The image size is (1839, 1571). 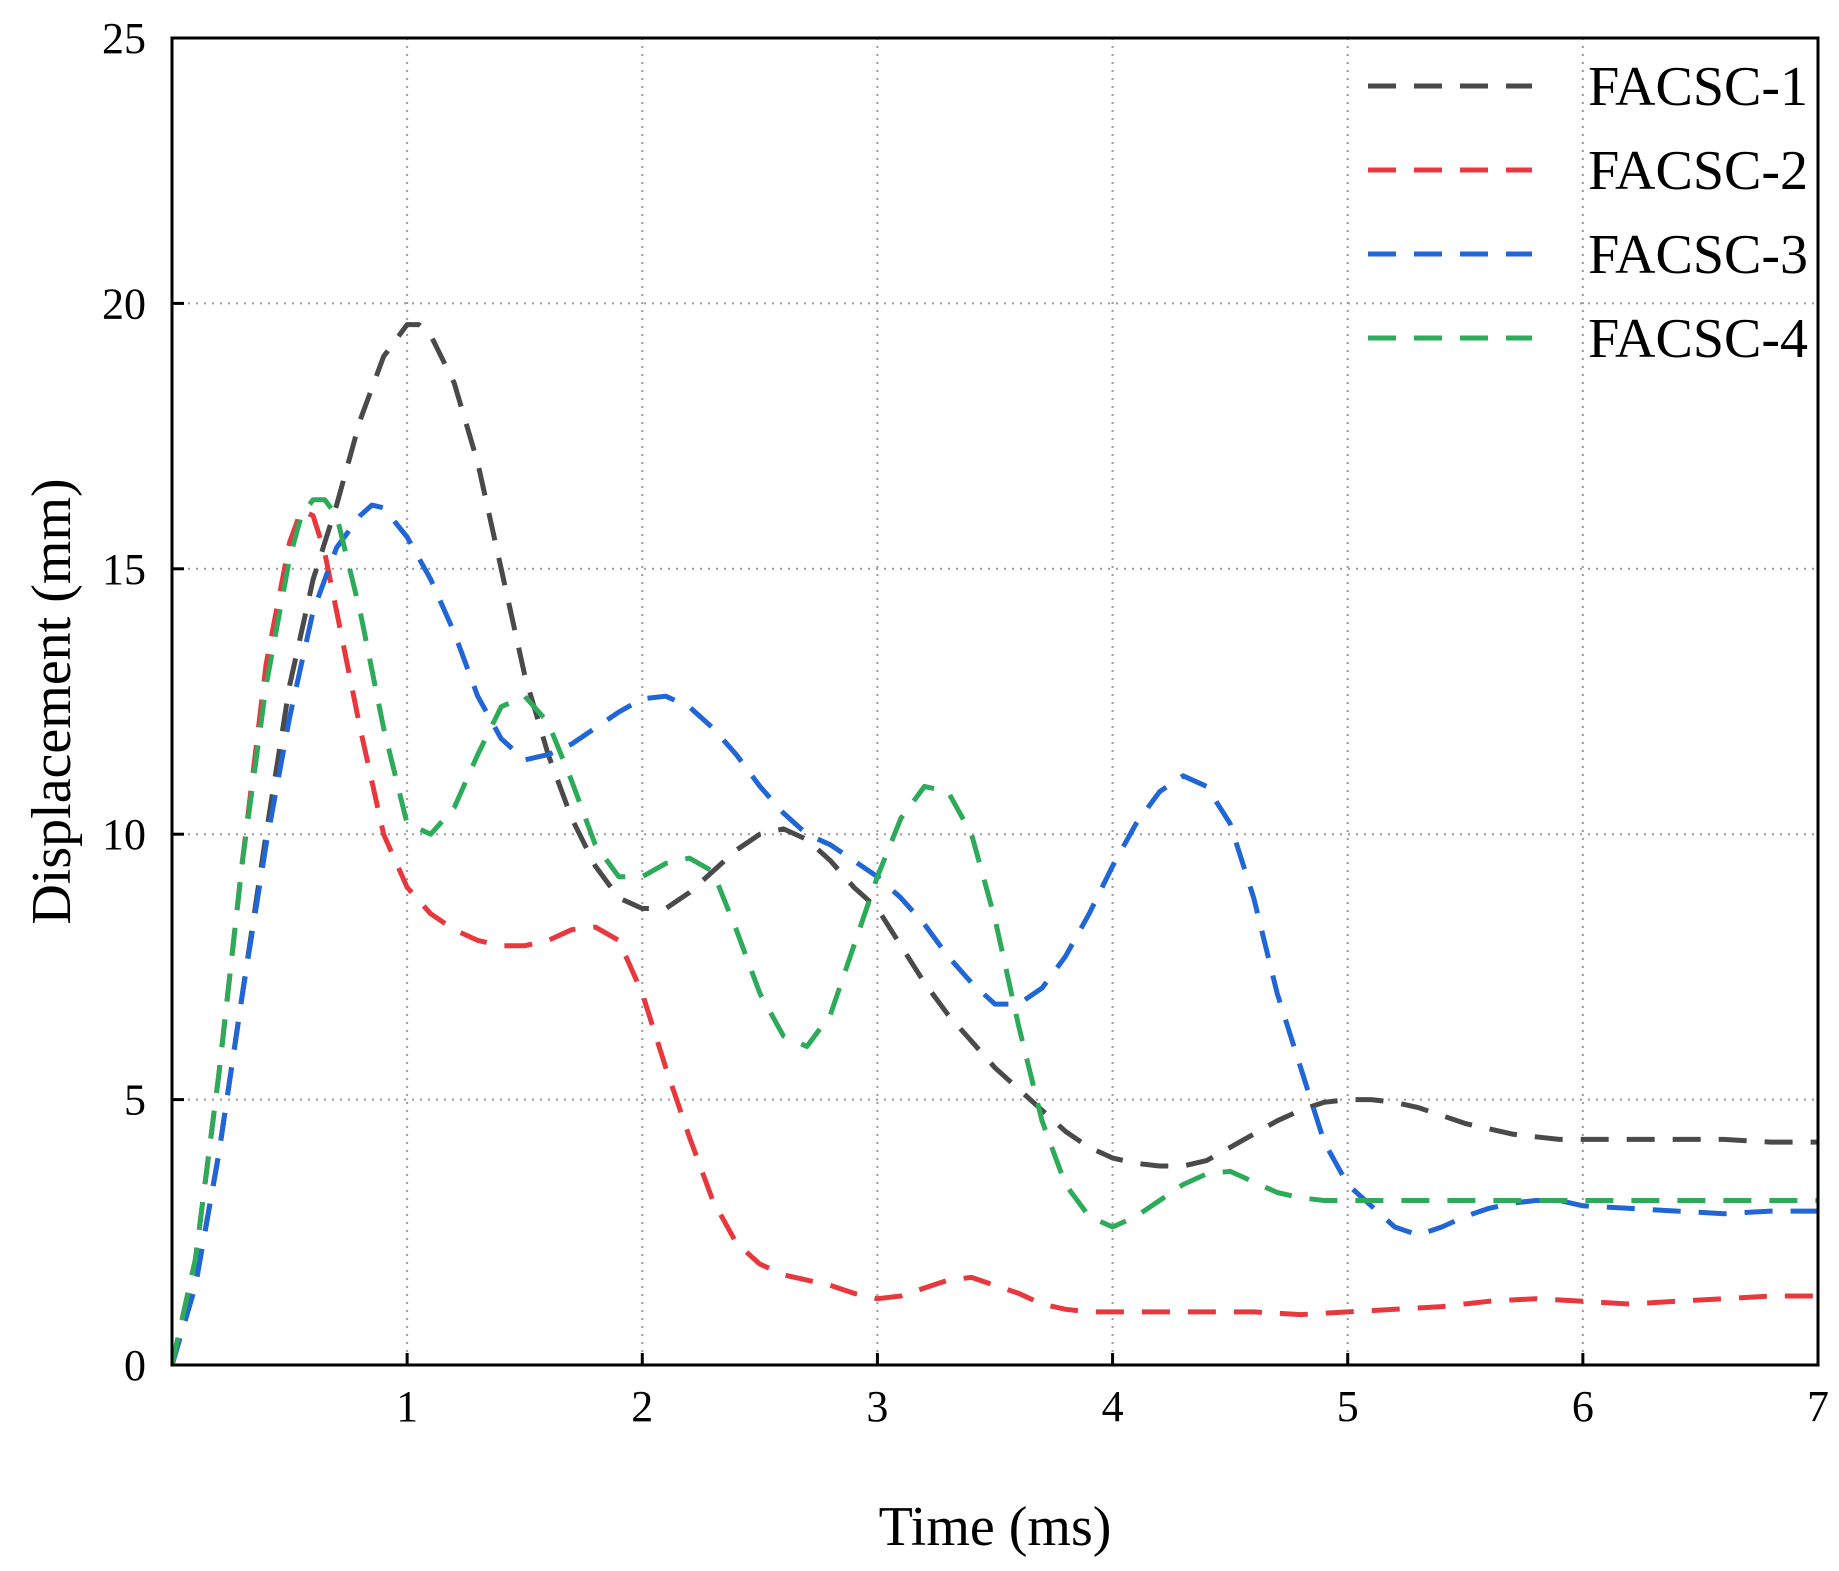 What do you see at coordinates (124, 569) in the screenshot?
I see `y-tick-label: 15` at bounding box center [124, 569].